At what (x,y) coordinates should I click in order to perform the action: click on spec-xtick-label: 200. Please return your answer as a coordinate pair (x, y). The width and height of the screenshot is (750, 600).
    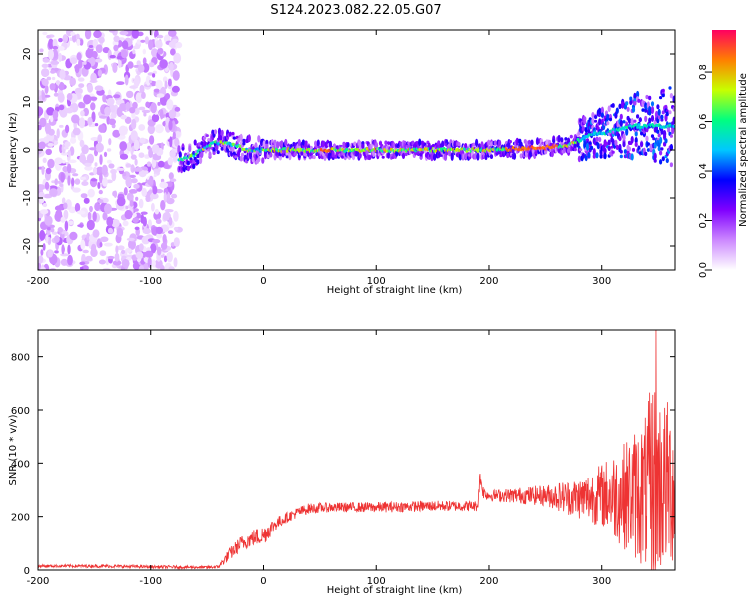
    Looking at the image, I should click on (488, 281).